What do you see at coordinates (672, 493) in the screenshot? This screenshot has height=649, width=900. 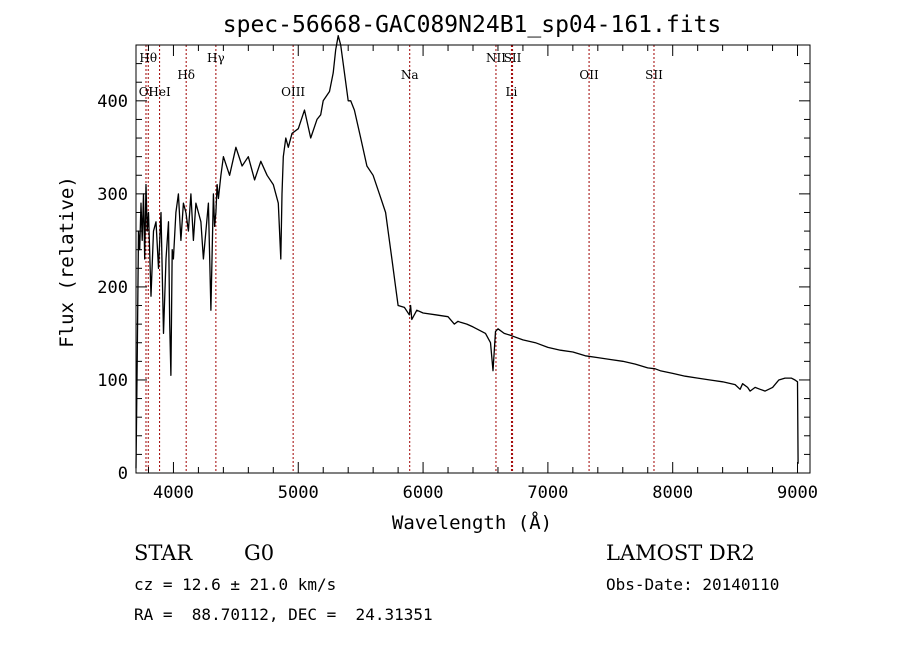 I see `x-tick-label: 8000` at bounding box center [672, 493].